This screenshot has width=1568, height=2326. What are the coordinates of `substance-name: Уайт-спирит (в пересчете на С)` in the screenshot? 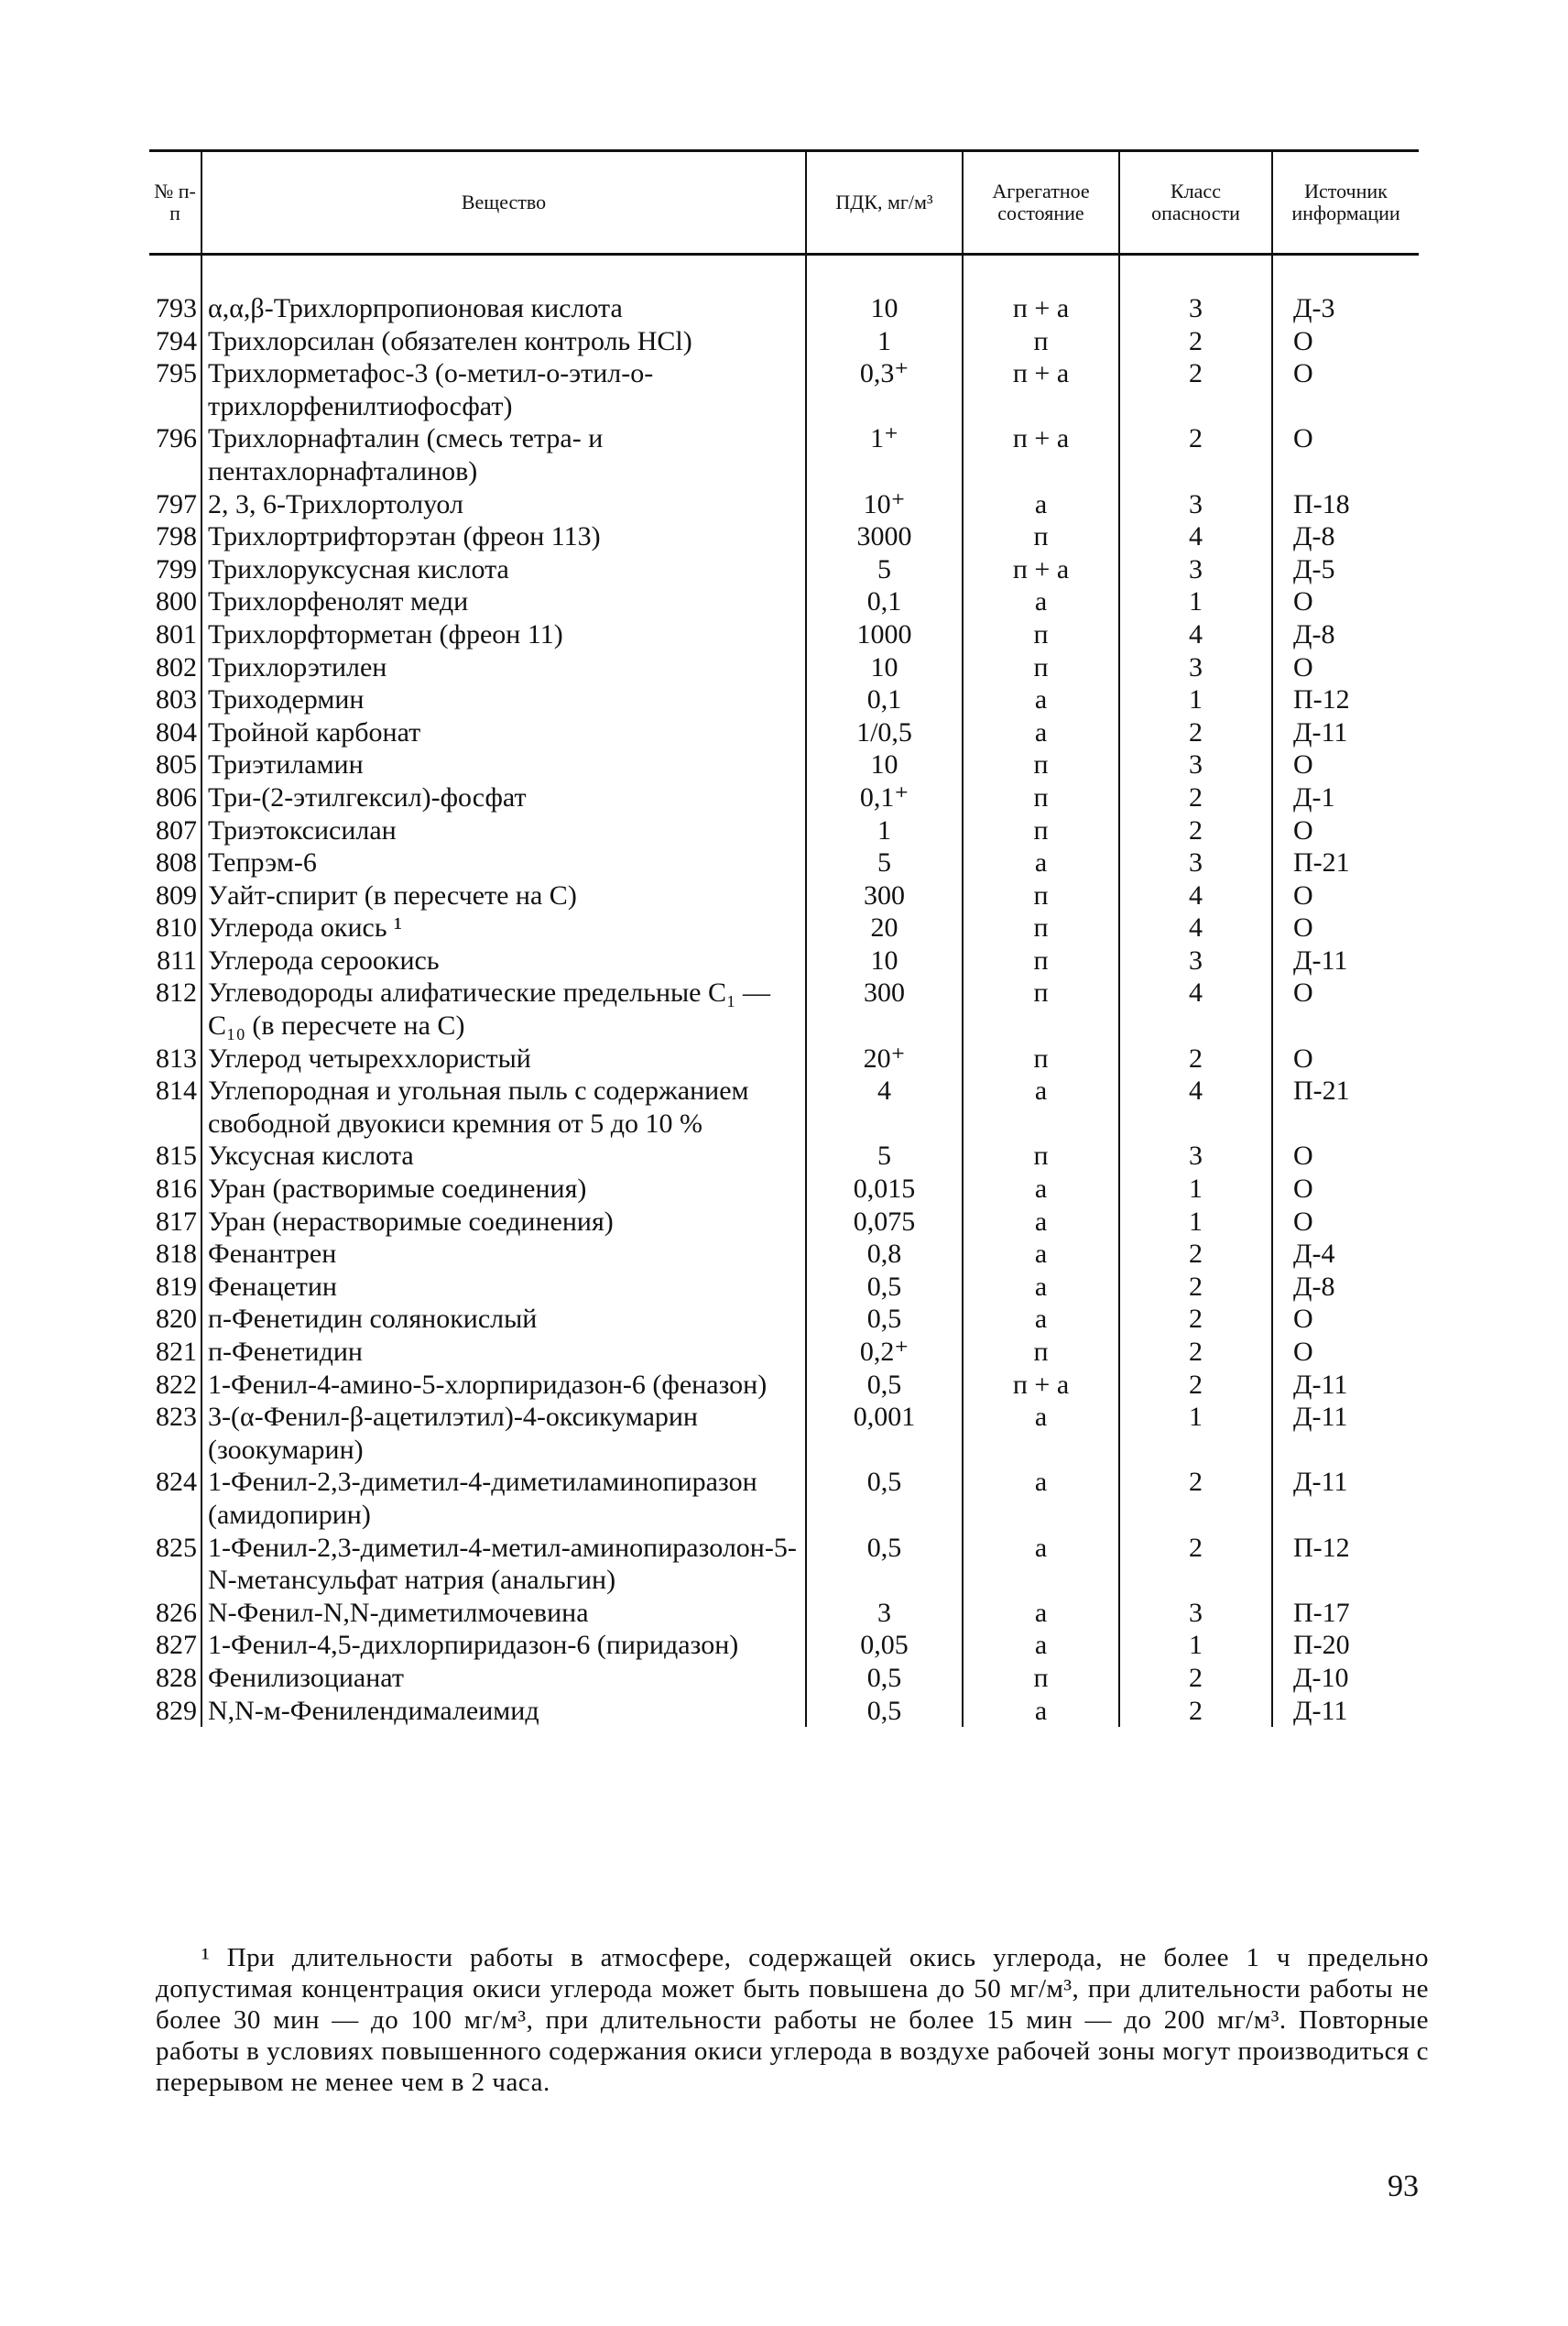 It's located at (503, 896).